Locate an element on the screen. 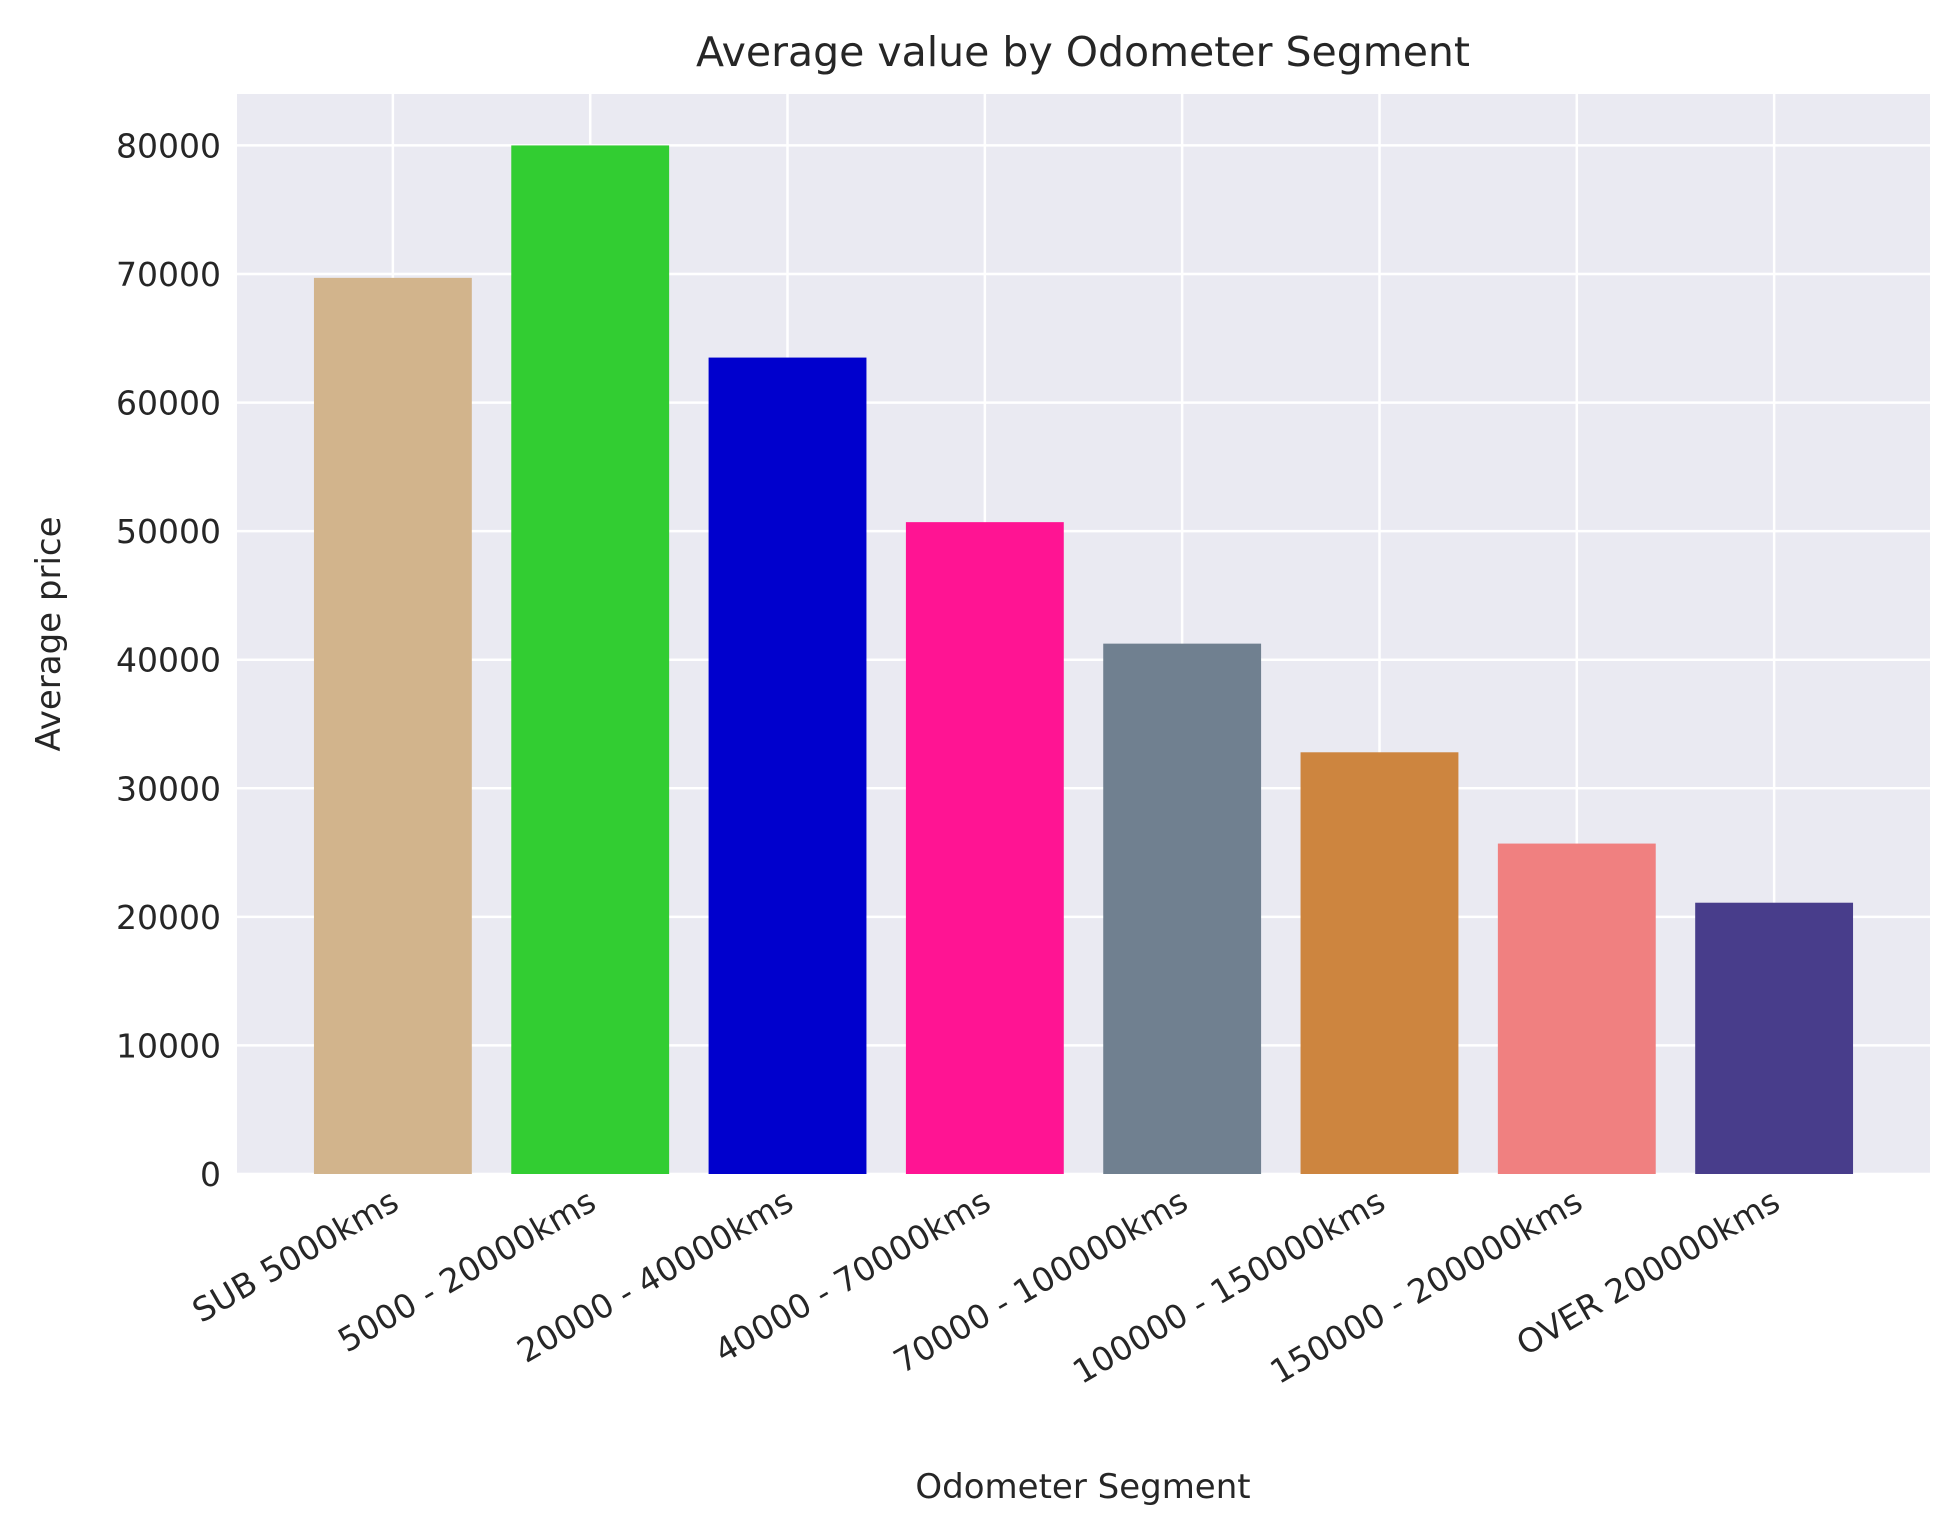 The image size is (1949, 1533). y-tick-label: 0 is located at coordinates (210, 1174).